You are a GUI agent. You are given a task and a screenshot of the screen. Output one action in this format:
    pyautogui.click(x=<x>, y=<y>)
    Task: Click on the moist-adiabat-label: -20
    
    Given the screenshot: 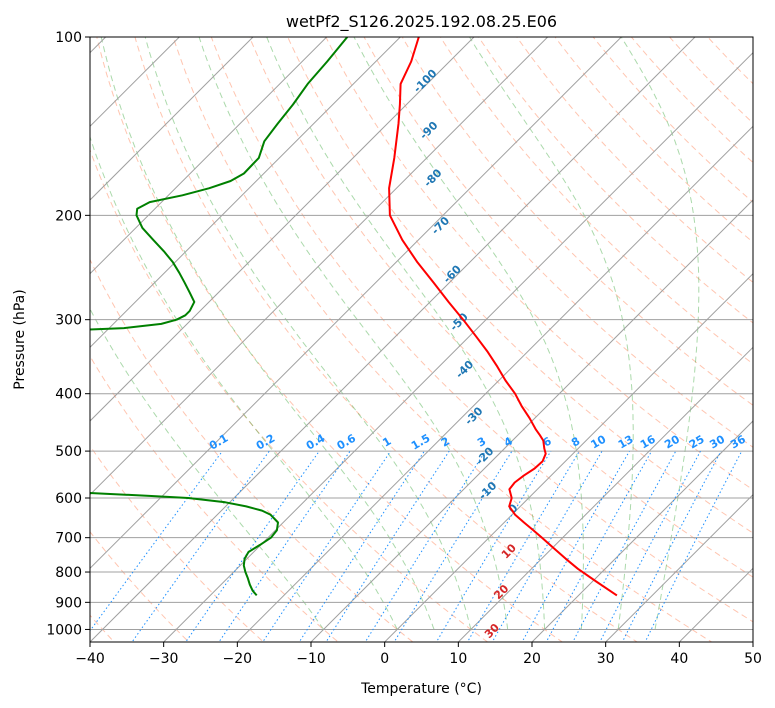 What is the action you would take?
    pyautogui.click(x=484, y=455)
    